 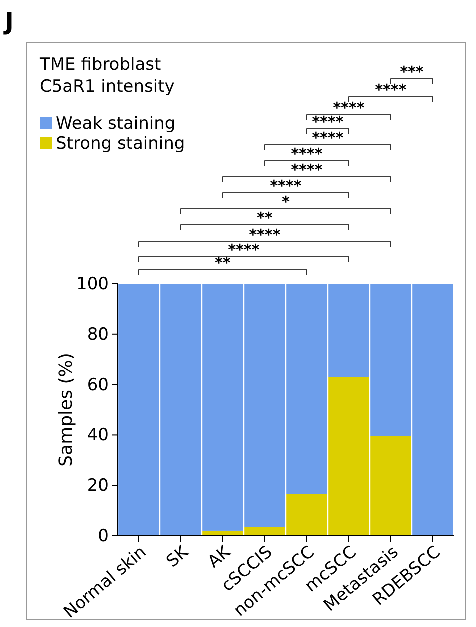 What do you see at coordinates (8, 22) in the screenshot?
I see `text: J` at bounding box center [8, 22].